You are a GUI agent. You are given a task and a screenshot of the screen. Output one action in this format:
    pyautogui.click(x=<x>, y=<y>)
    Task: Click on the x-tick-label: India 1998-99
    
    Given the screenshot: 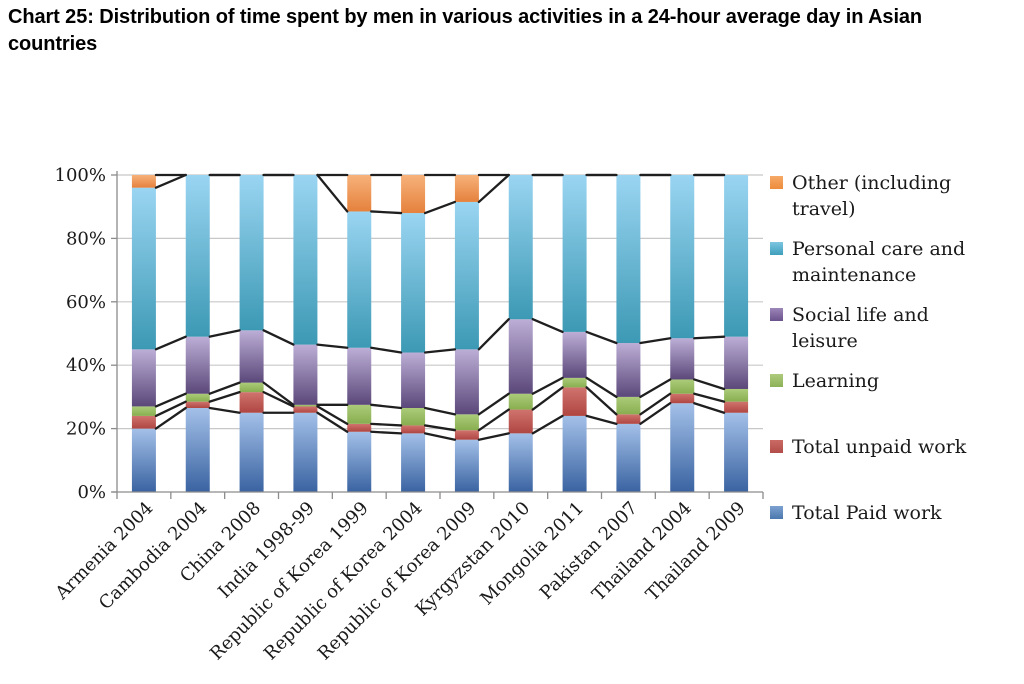 What is the action you would take?
    pyautogui.click(x=266, y=550)
    